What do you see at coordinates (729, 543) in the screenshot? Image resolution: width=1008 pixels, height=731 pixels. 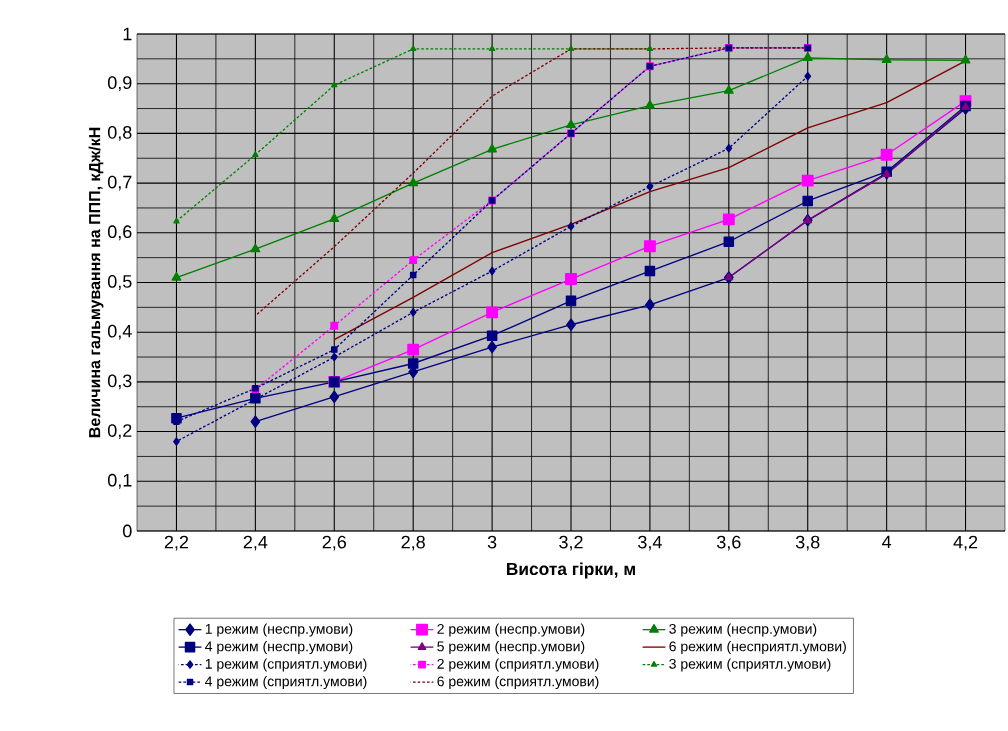 I see `x-tick-label: 3,6` at bounding box center [729, 543].